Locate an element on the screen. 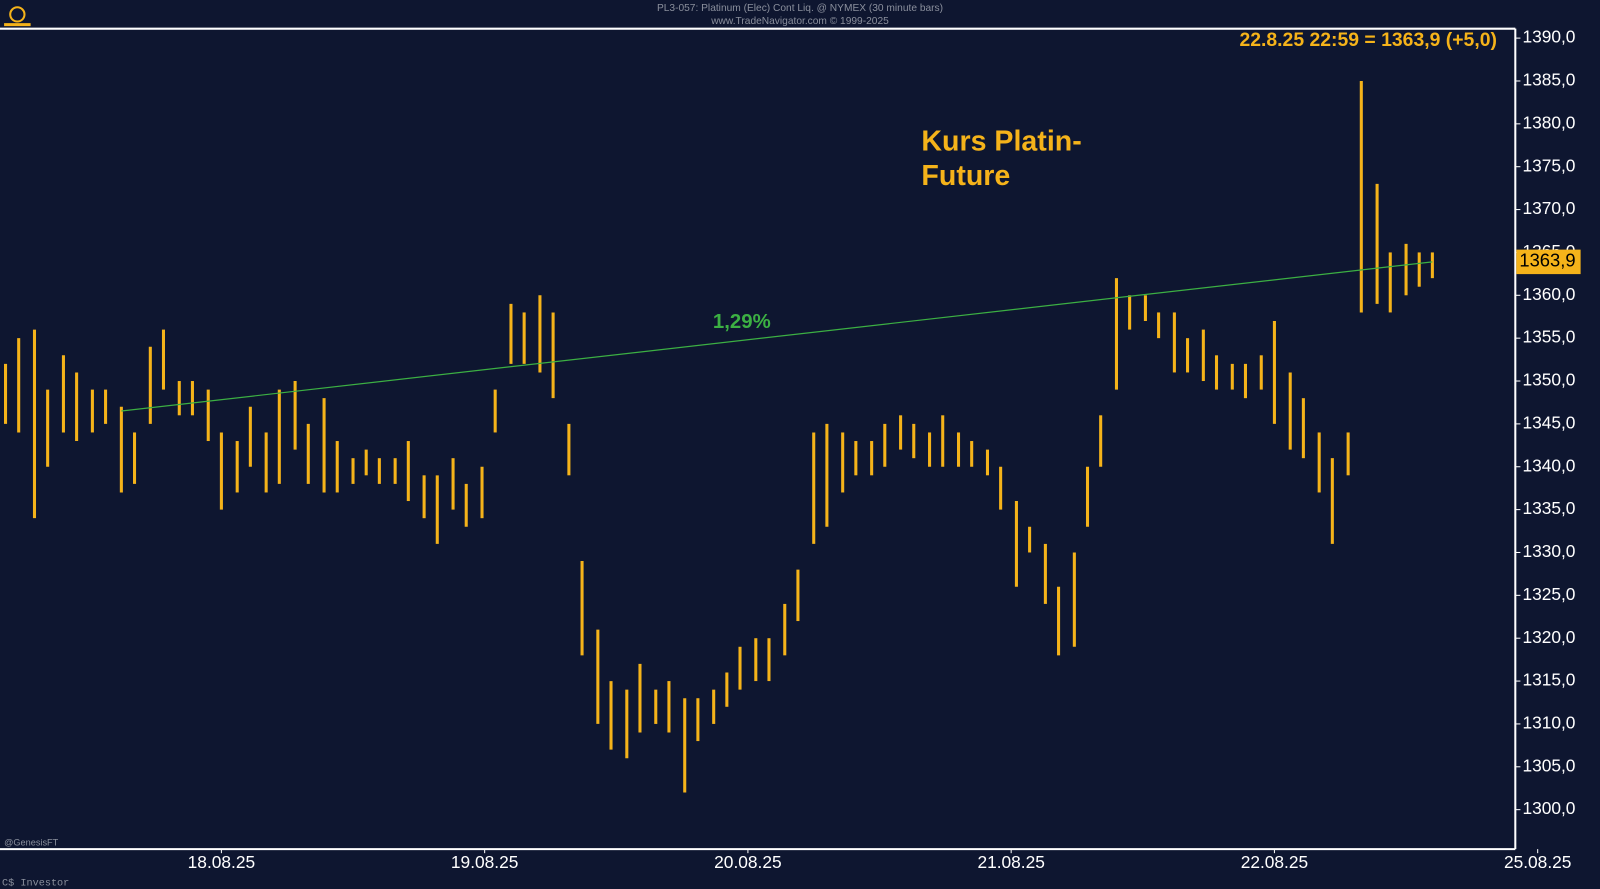 This screenshot has width=1600, height=889. y-tick-label: 1350,0 is located at coordinates (1548, 380).